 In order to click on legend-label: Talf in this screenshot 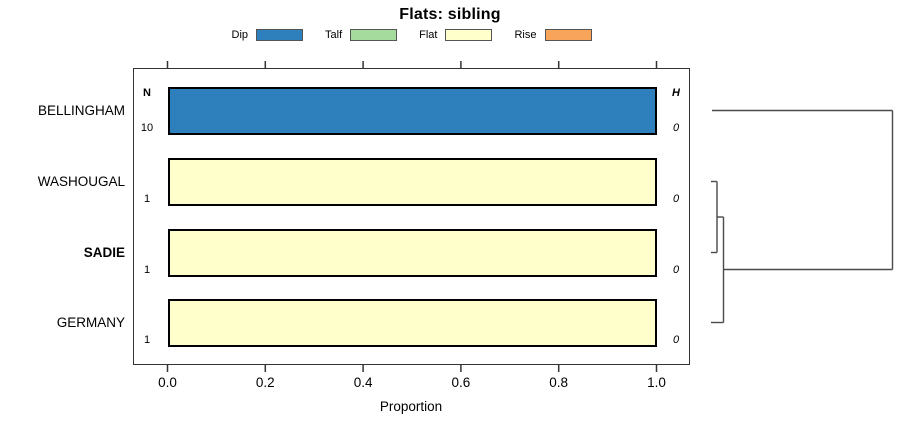, I will do `click(334, 35)`.